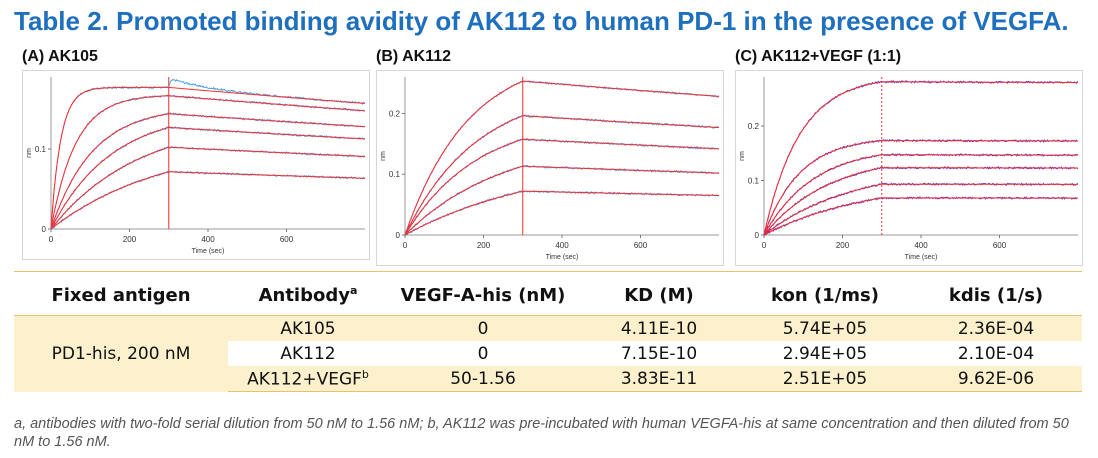 The image size is (1098, 458). I want to click on header-fixed-antigen: Fixed antigen, so click(121, 295).